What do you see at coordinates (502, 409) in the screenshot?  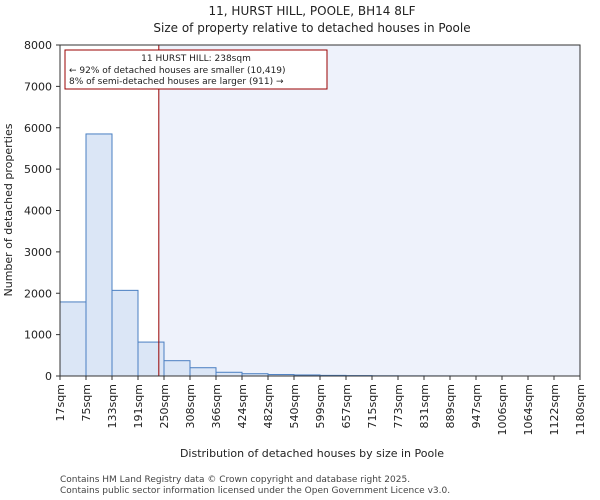 I see `x-tick-label: 1006sqm` at bounding box center [502, 409].